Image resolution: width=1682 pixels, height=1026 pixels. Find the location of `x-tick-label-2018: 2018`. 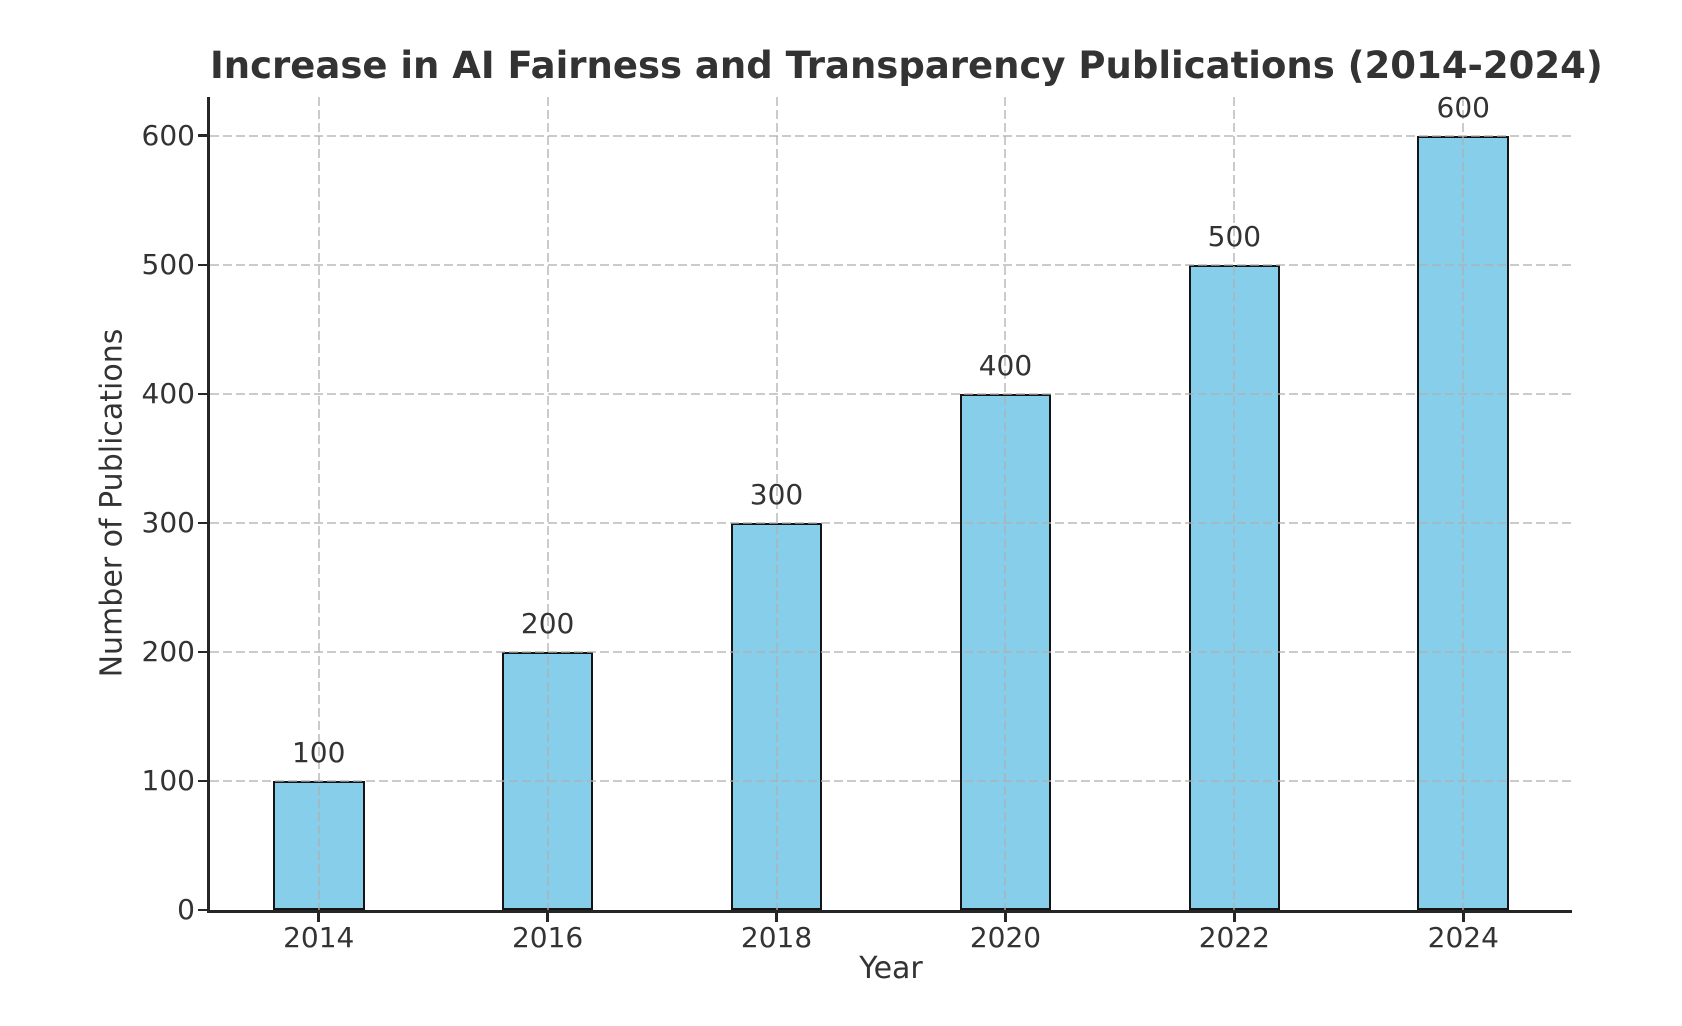

x-tick-label-2018: 2018 is located at coordinates (776, 937).